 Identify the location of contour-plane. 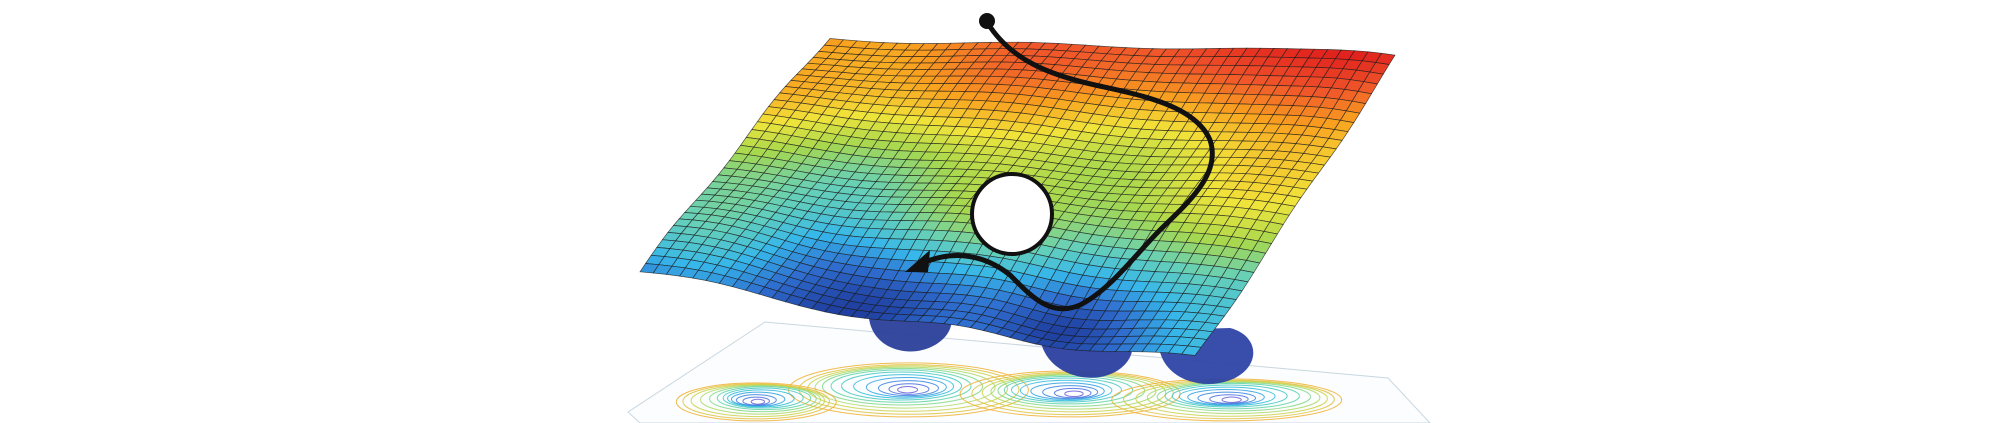
(1029, 372).